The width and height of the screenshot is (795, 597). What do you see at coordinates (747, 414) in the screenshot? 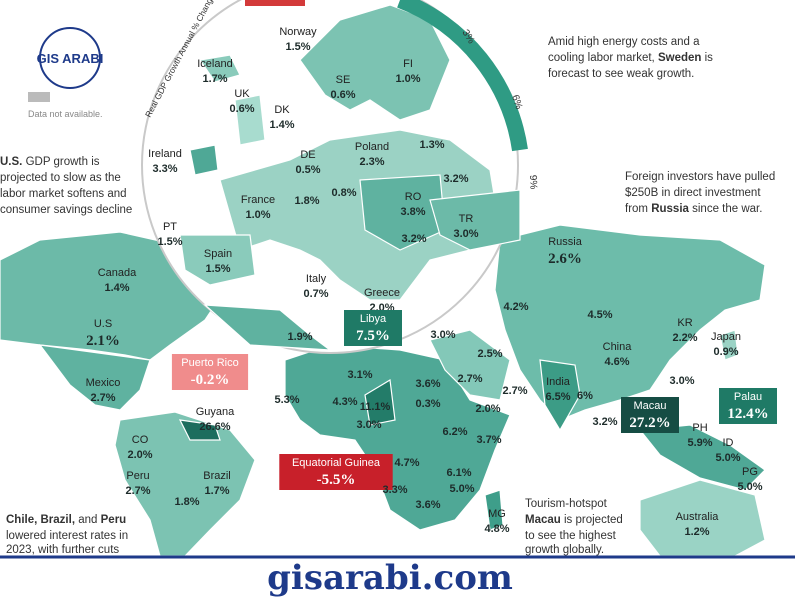
I see `country-value: 12.4%` at bounding box center [747, 414].